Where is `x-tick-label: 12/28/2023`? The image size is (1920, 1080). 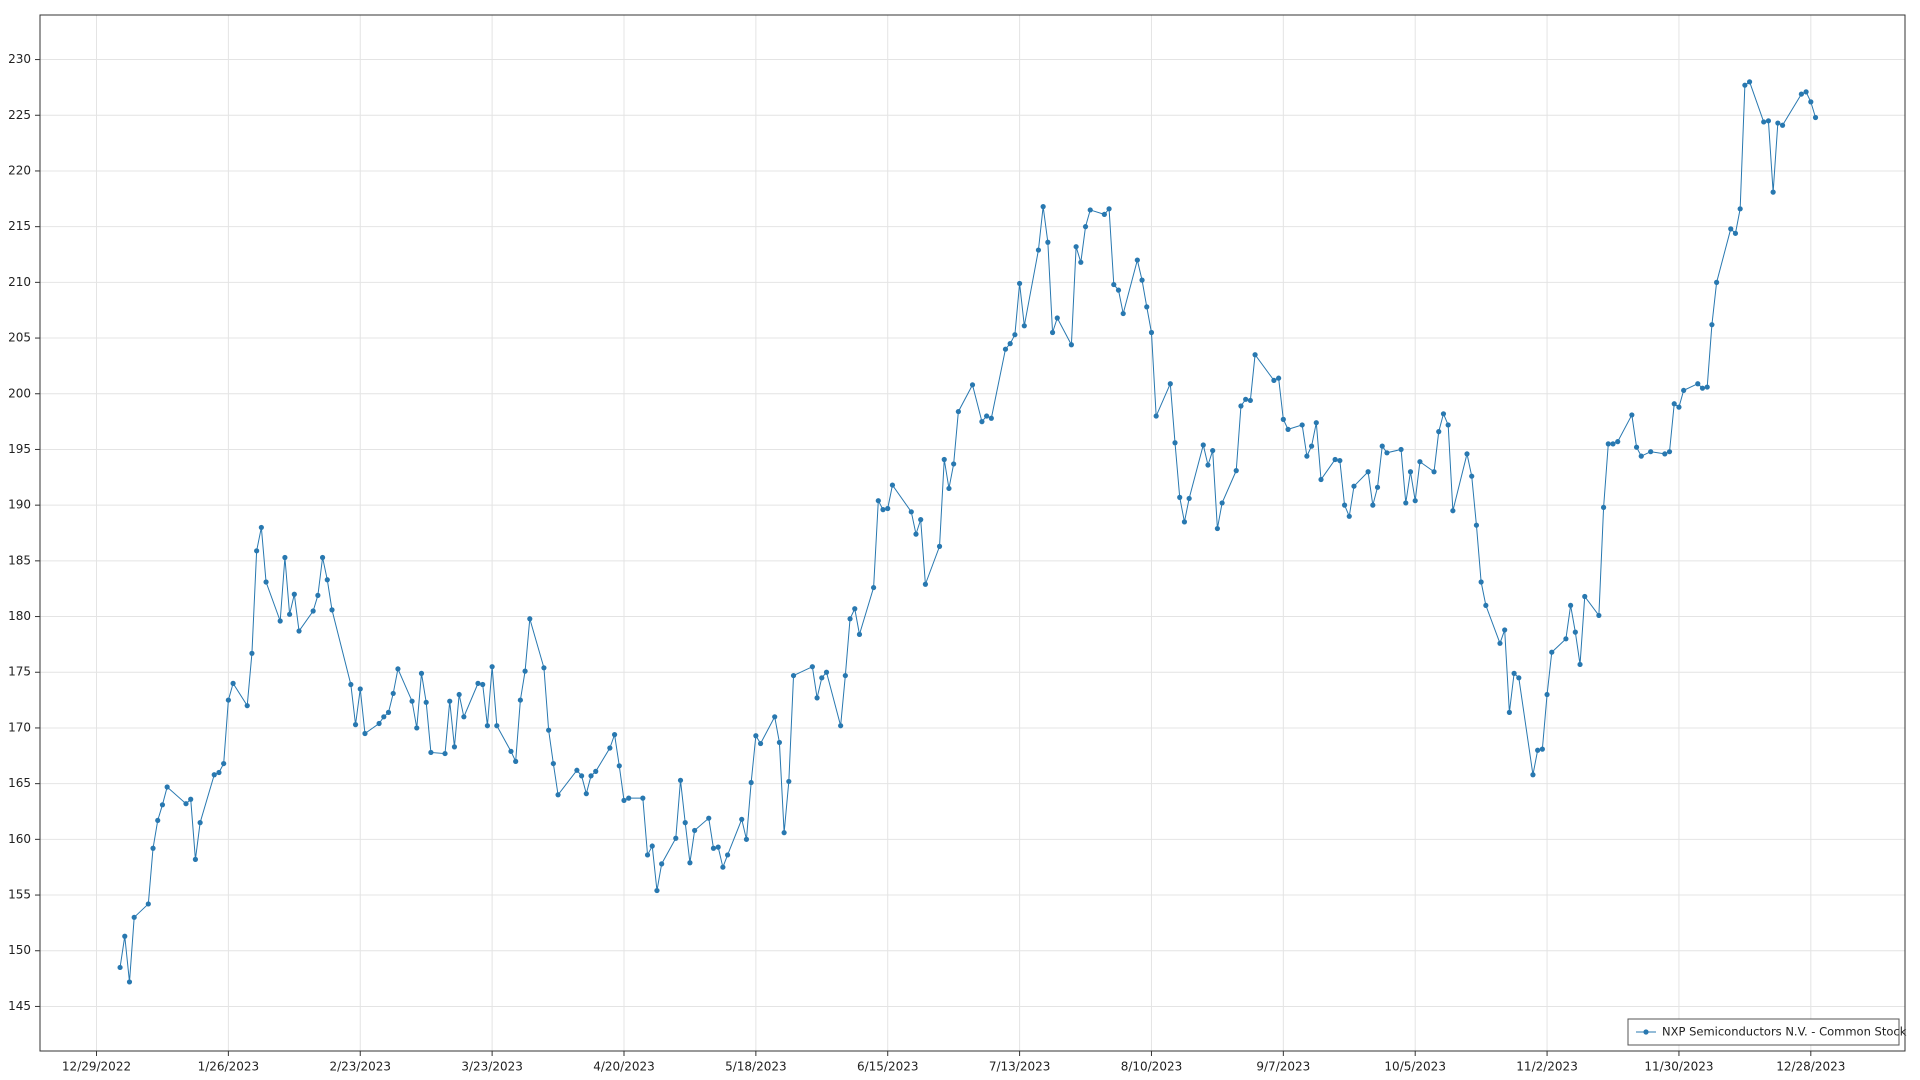
x-tick-label: 12/28/2023 is located at coordinates (1810, 1067).